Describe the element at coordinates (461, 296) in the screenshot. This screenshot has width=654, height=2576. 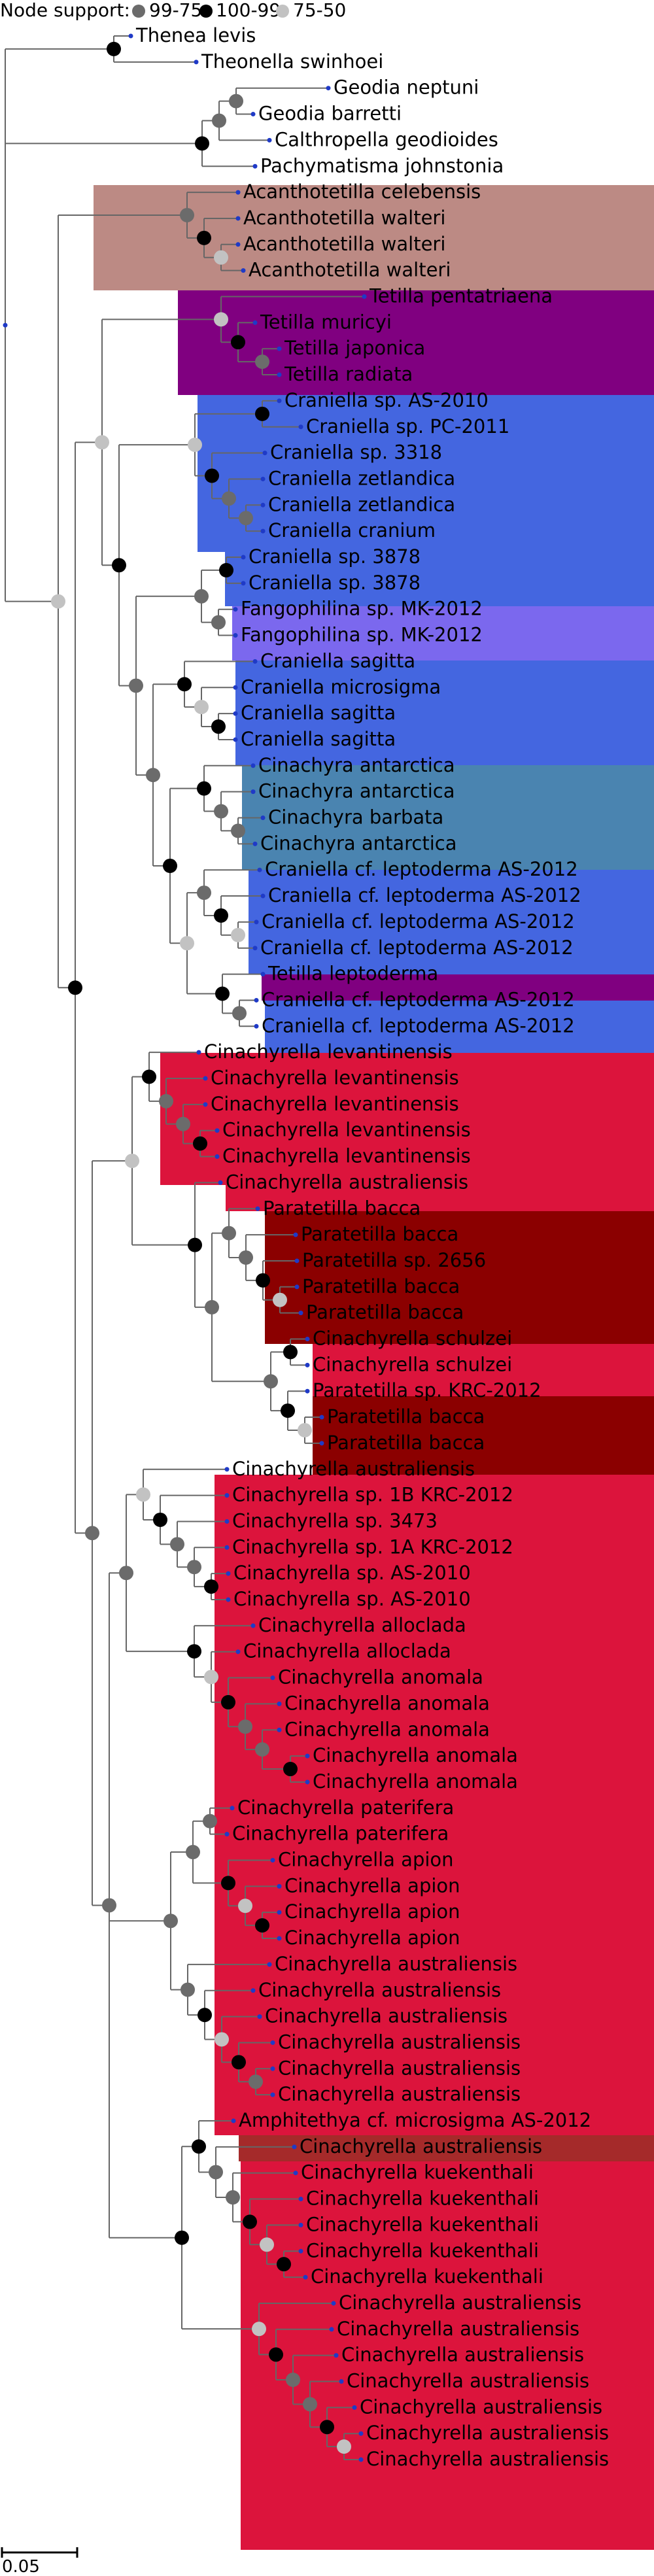
I see `taxon-label: Tetilla pentatriaena` at that location.